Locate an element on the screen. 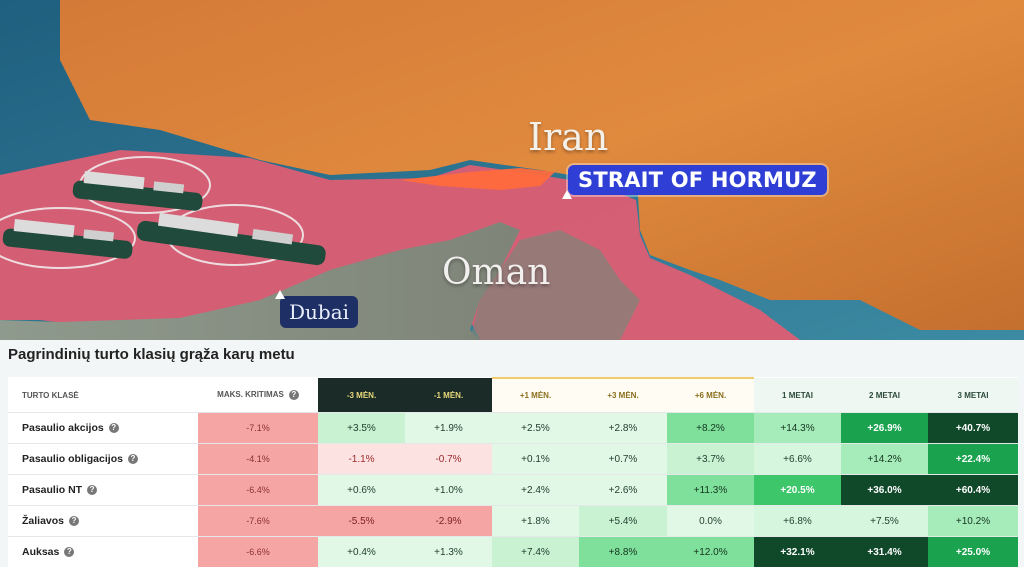 The height and width of the screenshot is (567, 1024). column-header-label: -3 MĖN. is located at coordinates (361, 395).